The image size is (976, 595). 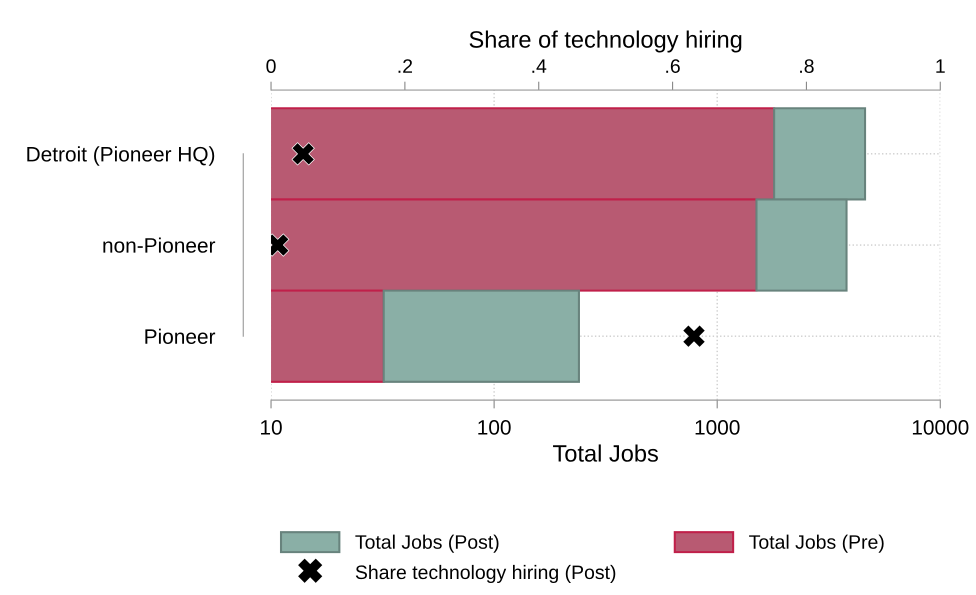 I want to click on y-tick-label: Detroit (Pioneer HQ), so click(x=120, y=156).